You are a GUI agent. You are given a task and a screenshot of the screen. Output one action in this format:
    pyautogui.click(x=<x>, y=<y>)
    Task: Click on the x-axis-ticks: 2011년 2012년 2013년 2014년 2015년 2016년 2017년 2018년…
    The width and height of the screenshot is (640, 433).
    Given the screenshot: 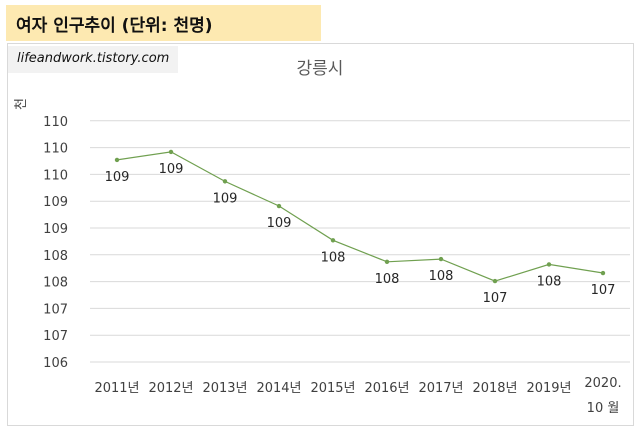 What is the action you would take?
    pyautogui.click(x=357, y=396)
    